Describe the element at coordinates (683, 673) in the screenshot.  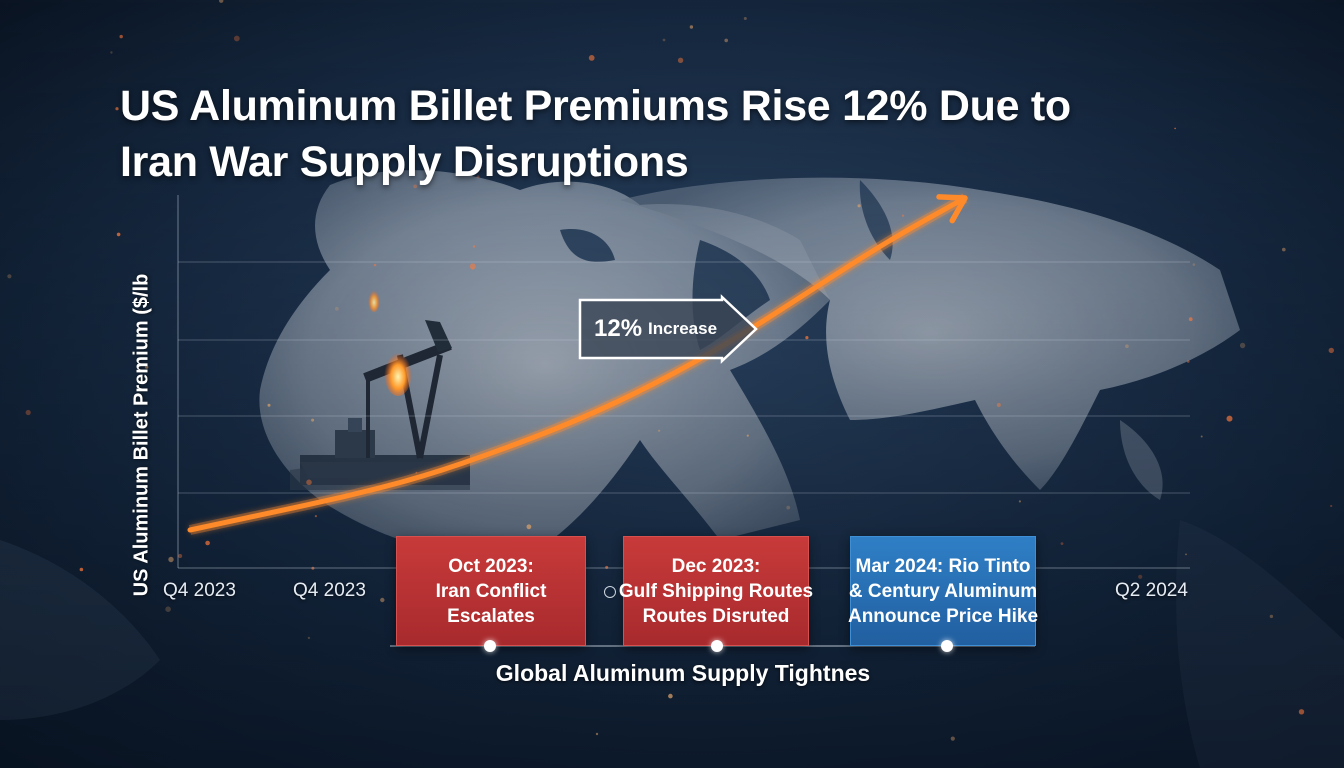
I see `timeline-caption: Global Aluminum Supply Tightnes` at that location.